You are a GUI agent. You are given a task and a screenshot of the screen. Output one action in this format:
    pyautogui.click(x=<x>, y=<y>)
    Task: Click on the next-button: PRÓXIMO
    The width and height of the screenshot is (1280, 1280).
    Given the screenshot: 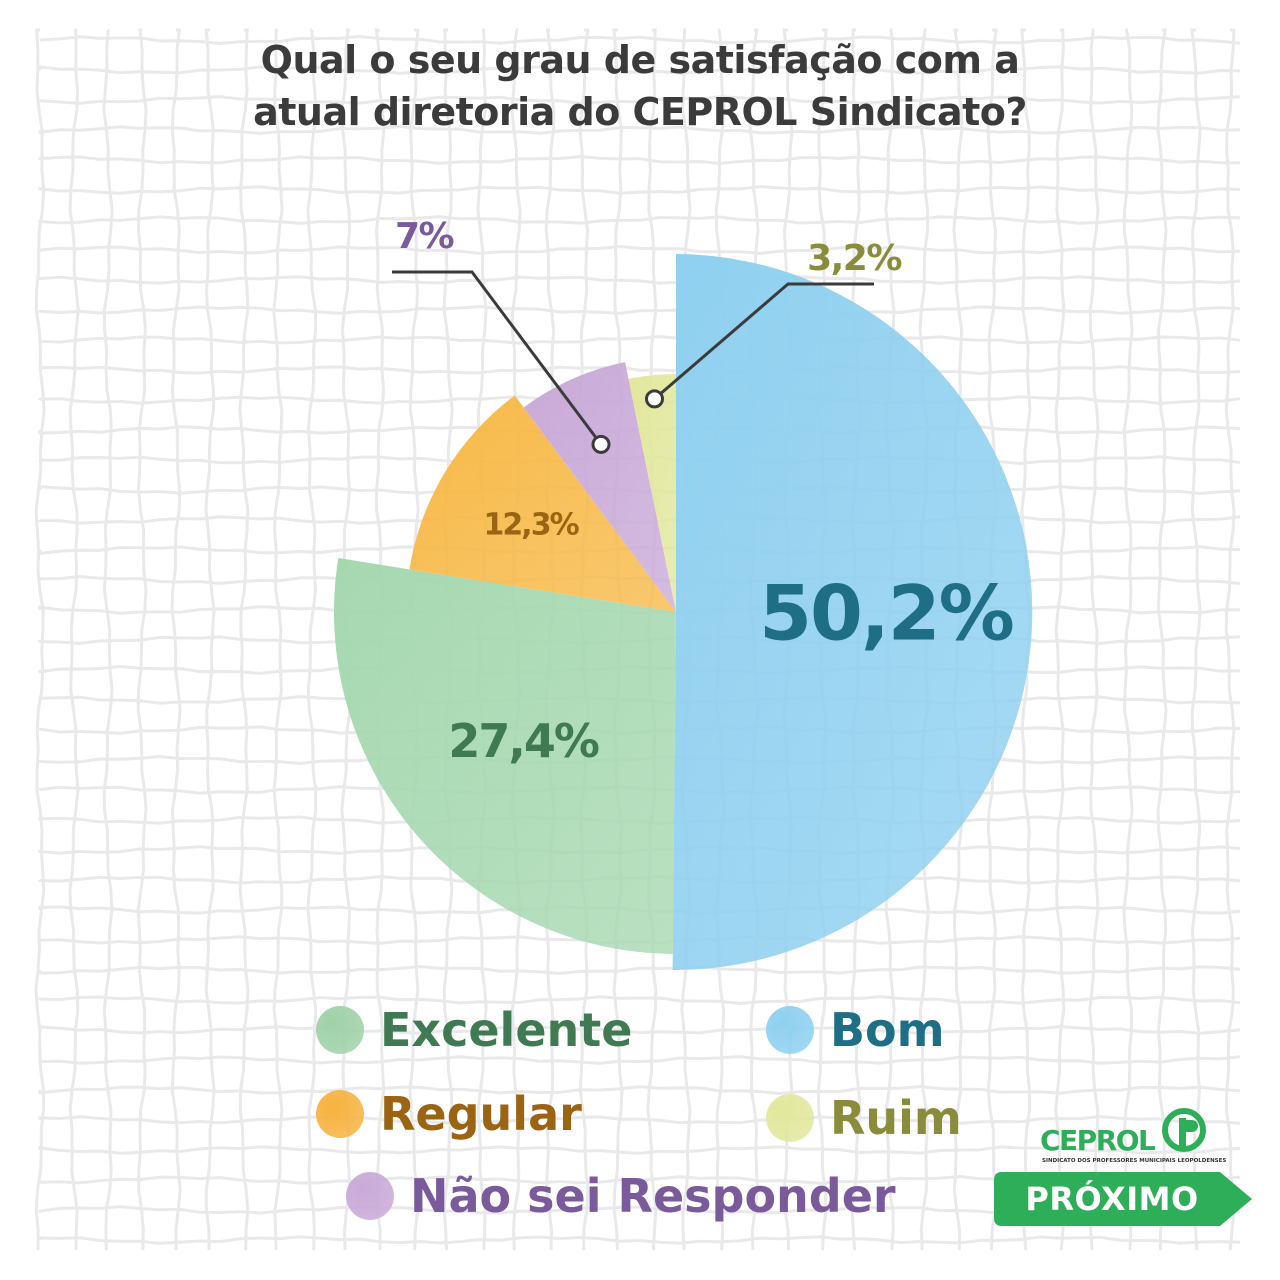 What is the action you would take?
    pyautogui.click(x=1124, y=1199)
    